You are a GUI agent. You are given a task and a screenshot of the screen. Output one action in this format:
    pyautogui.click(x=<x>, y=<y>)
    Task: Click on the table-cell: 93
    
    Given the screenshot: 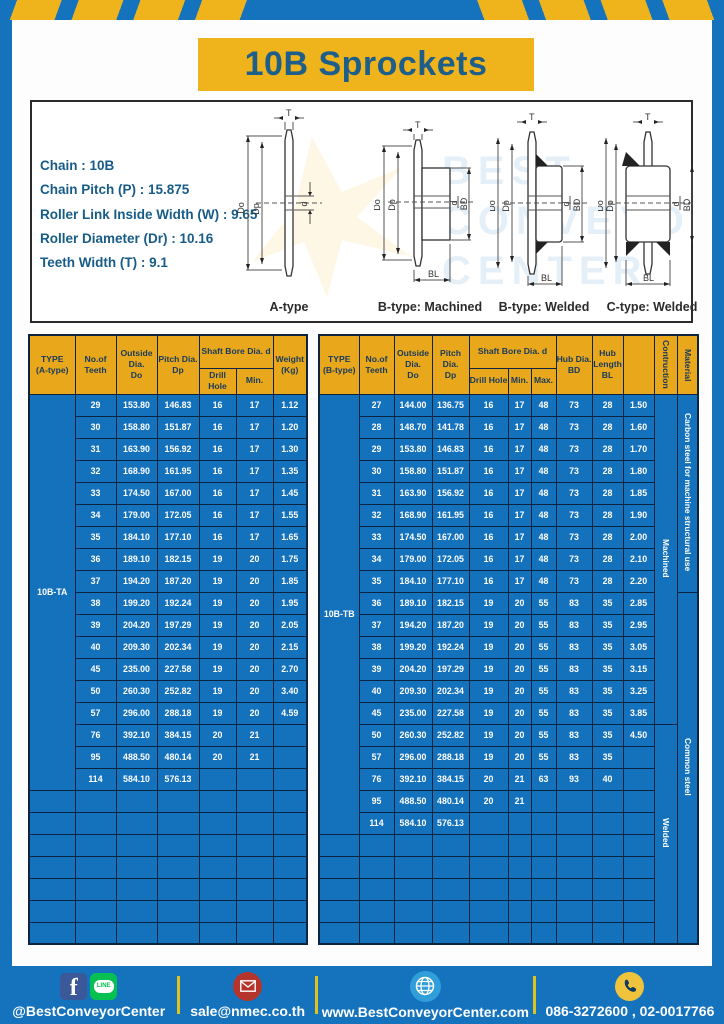 What is the action you would take?
    pyautogui.click(x=574, y=779)
    